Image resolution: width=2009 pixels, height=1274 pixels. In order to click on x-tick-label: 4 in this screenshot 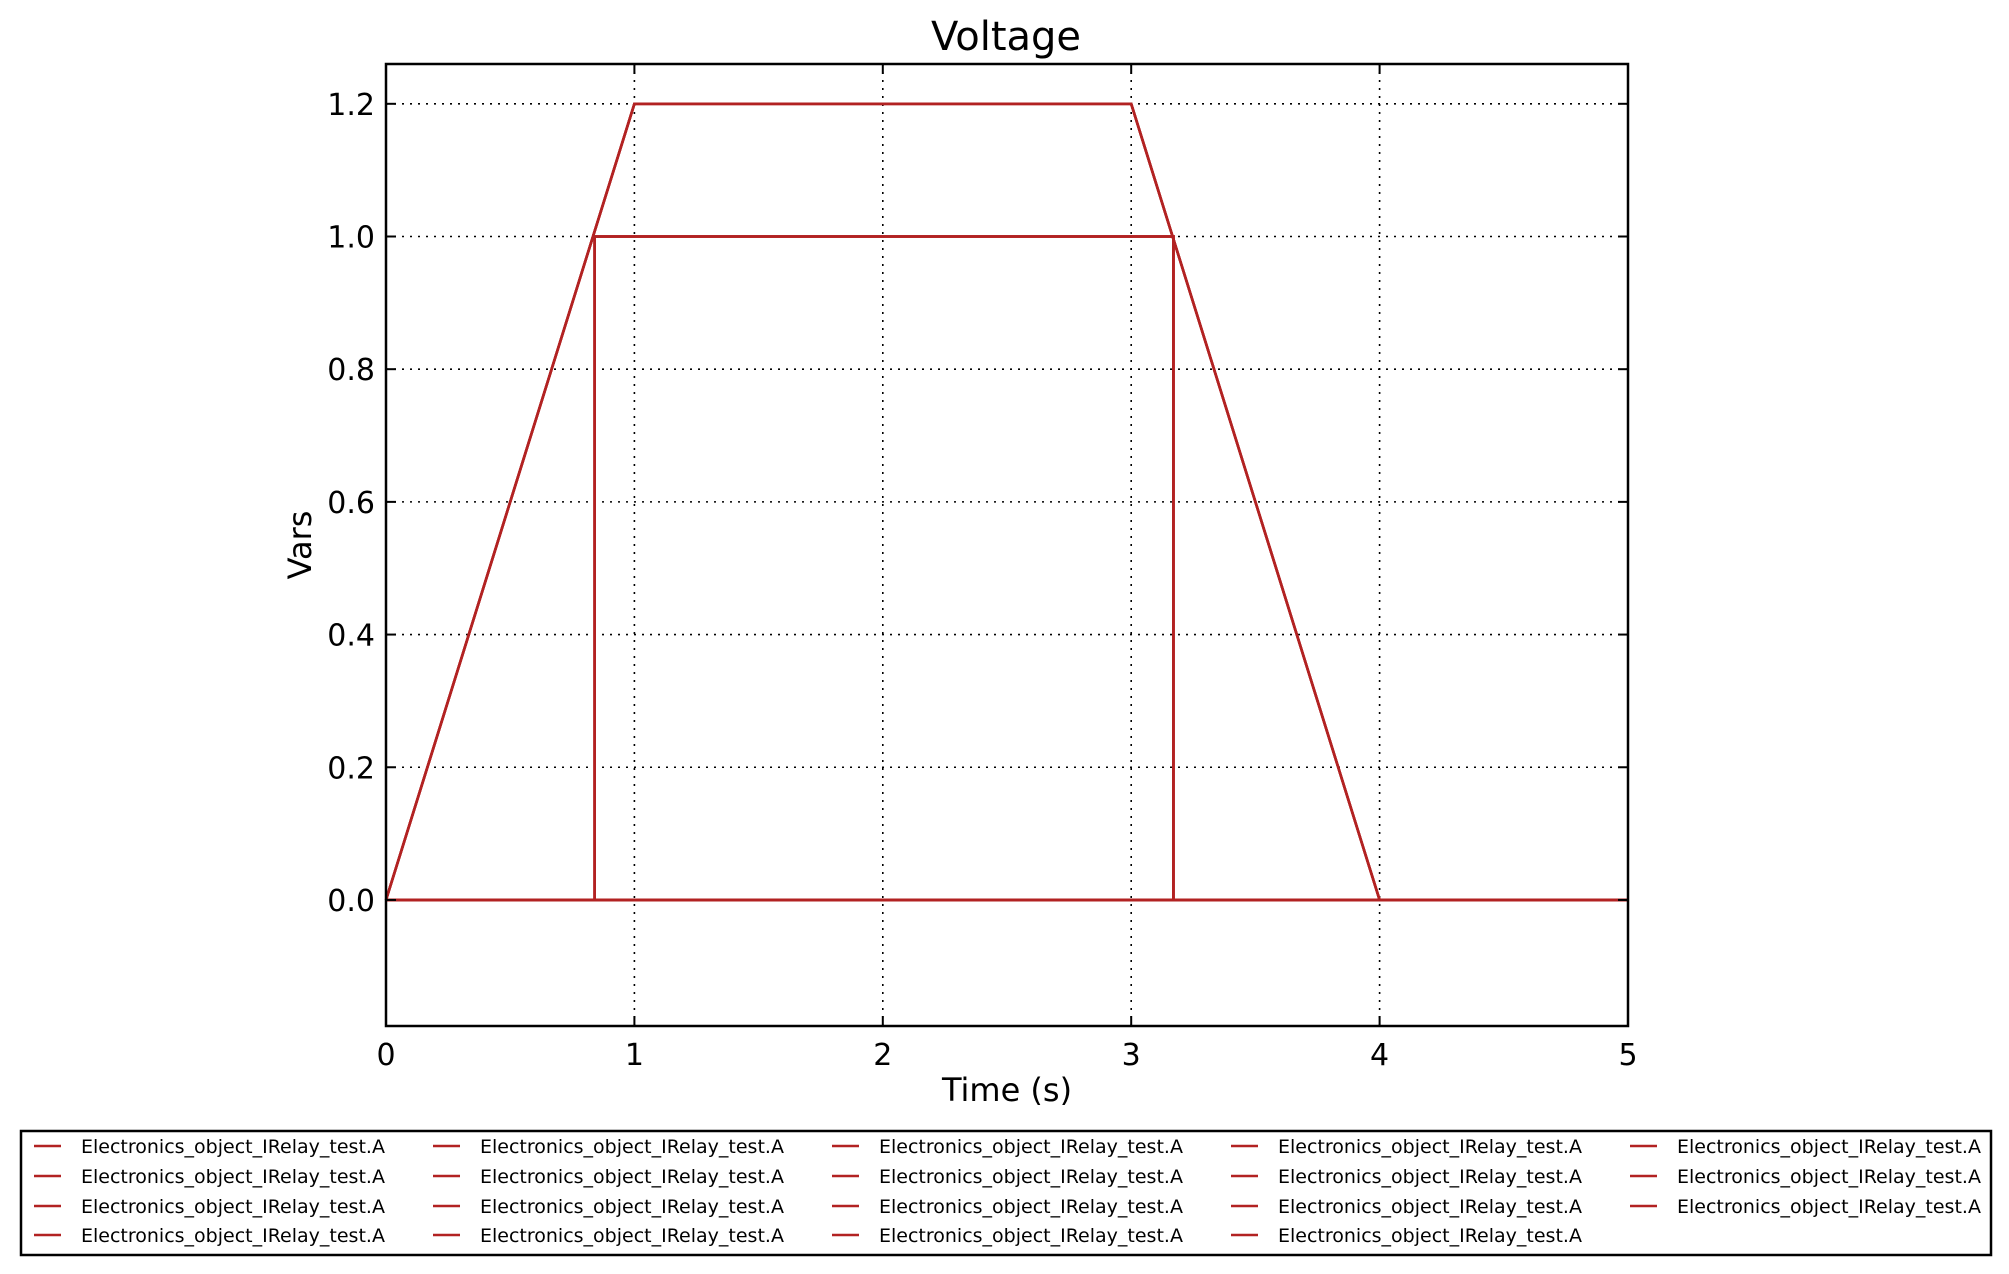, I will do `click(1379, 1055)`.